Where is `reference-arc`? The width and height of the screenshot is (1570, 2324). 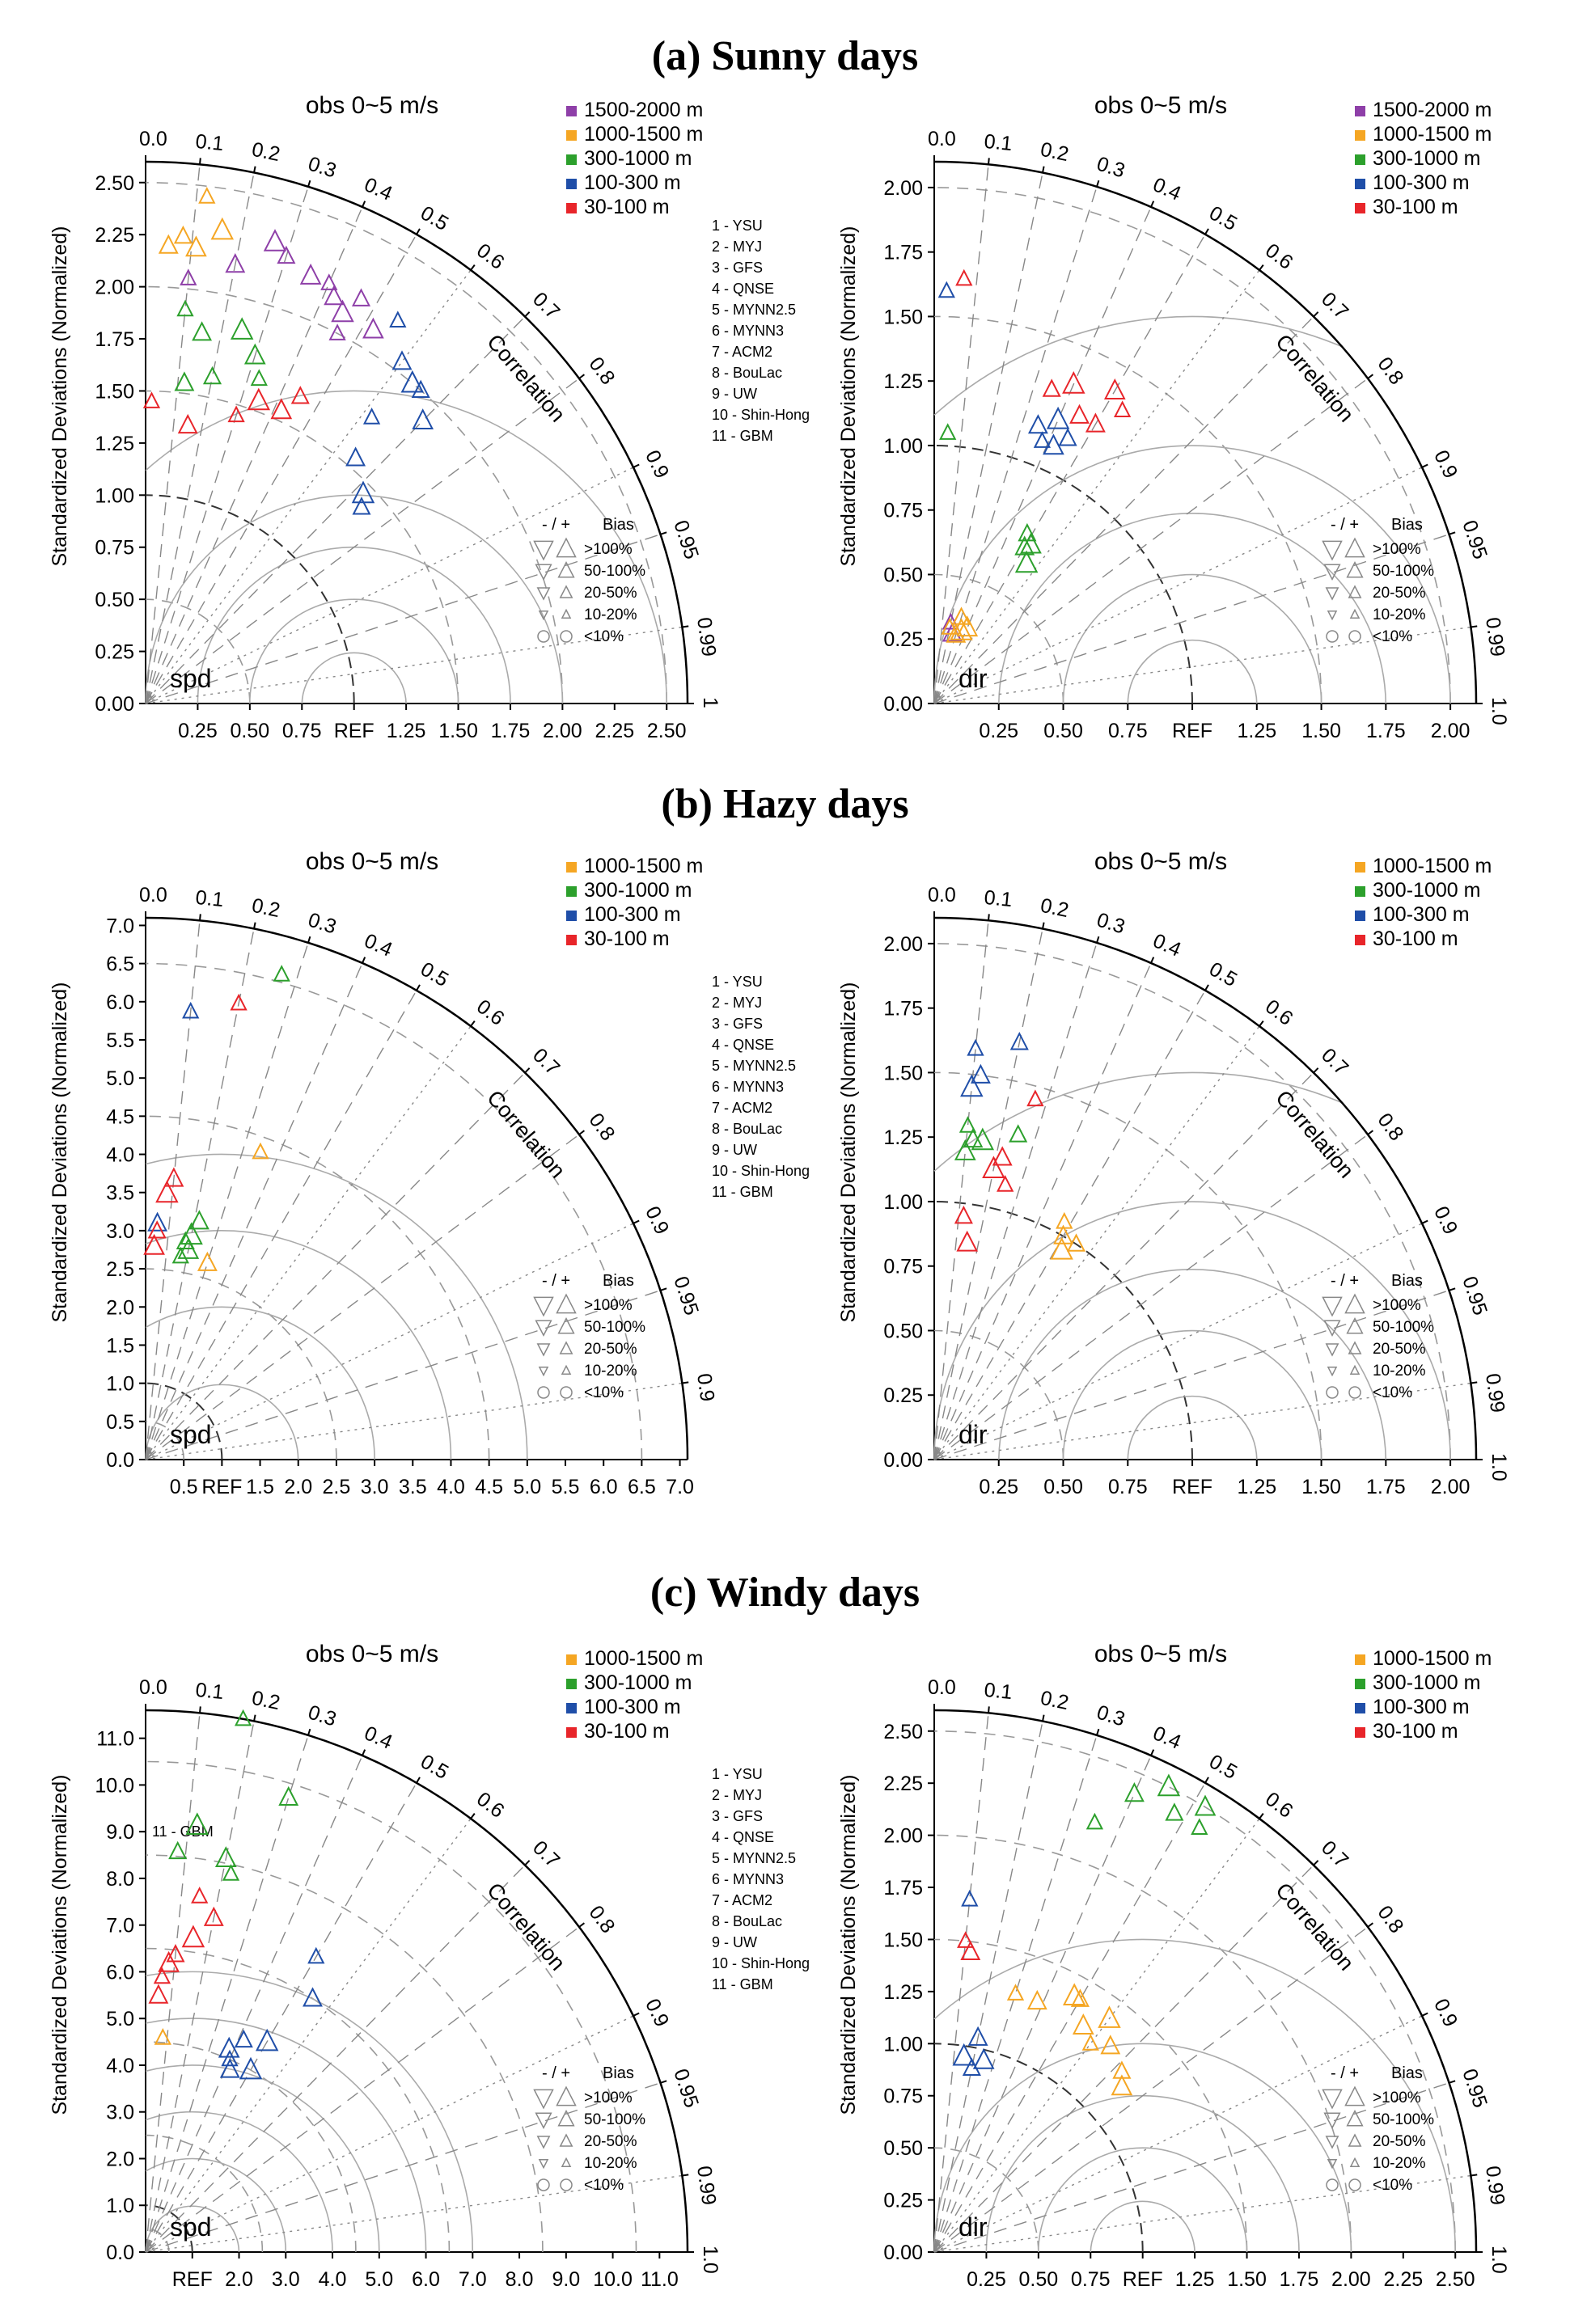
reference-arc is located at coordinates (184, 1421).